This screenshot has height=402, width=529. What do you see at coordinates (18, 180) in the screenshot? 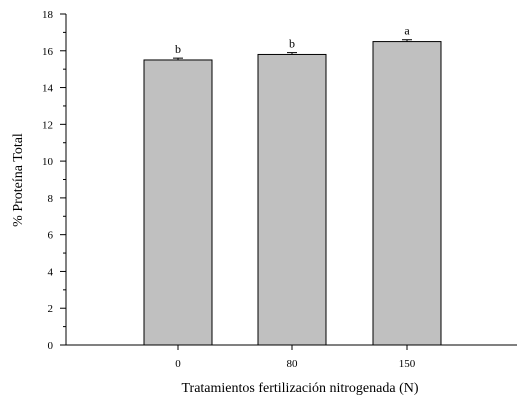
I see `y-axis-title: % Proteína Total` at bounding box center [18, 180].